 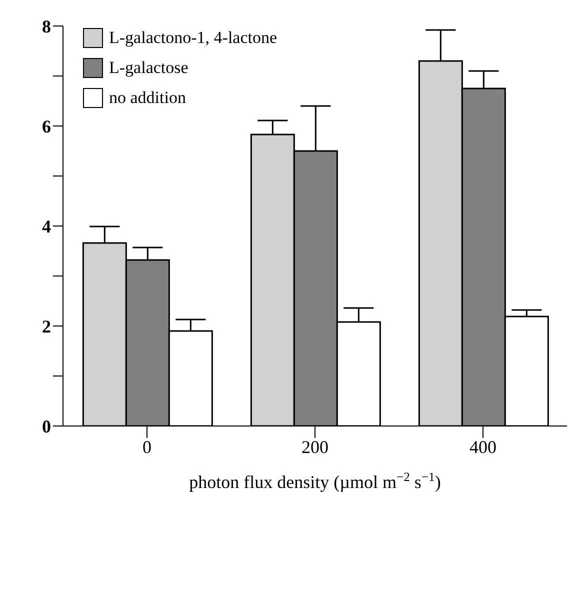 I want to click on x-axis-title: photon flux density (µmol m$^{−2}$ s$^{−1}$), so click(x=315, y=481).